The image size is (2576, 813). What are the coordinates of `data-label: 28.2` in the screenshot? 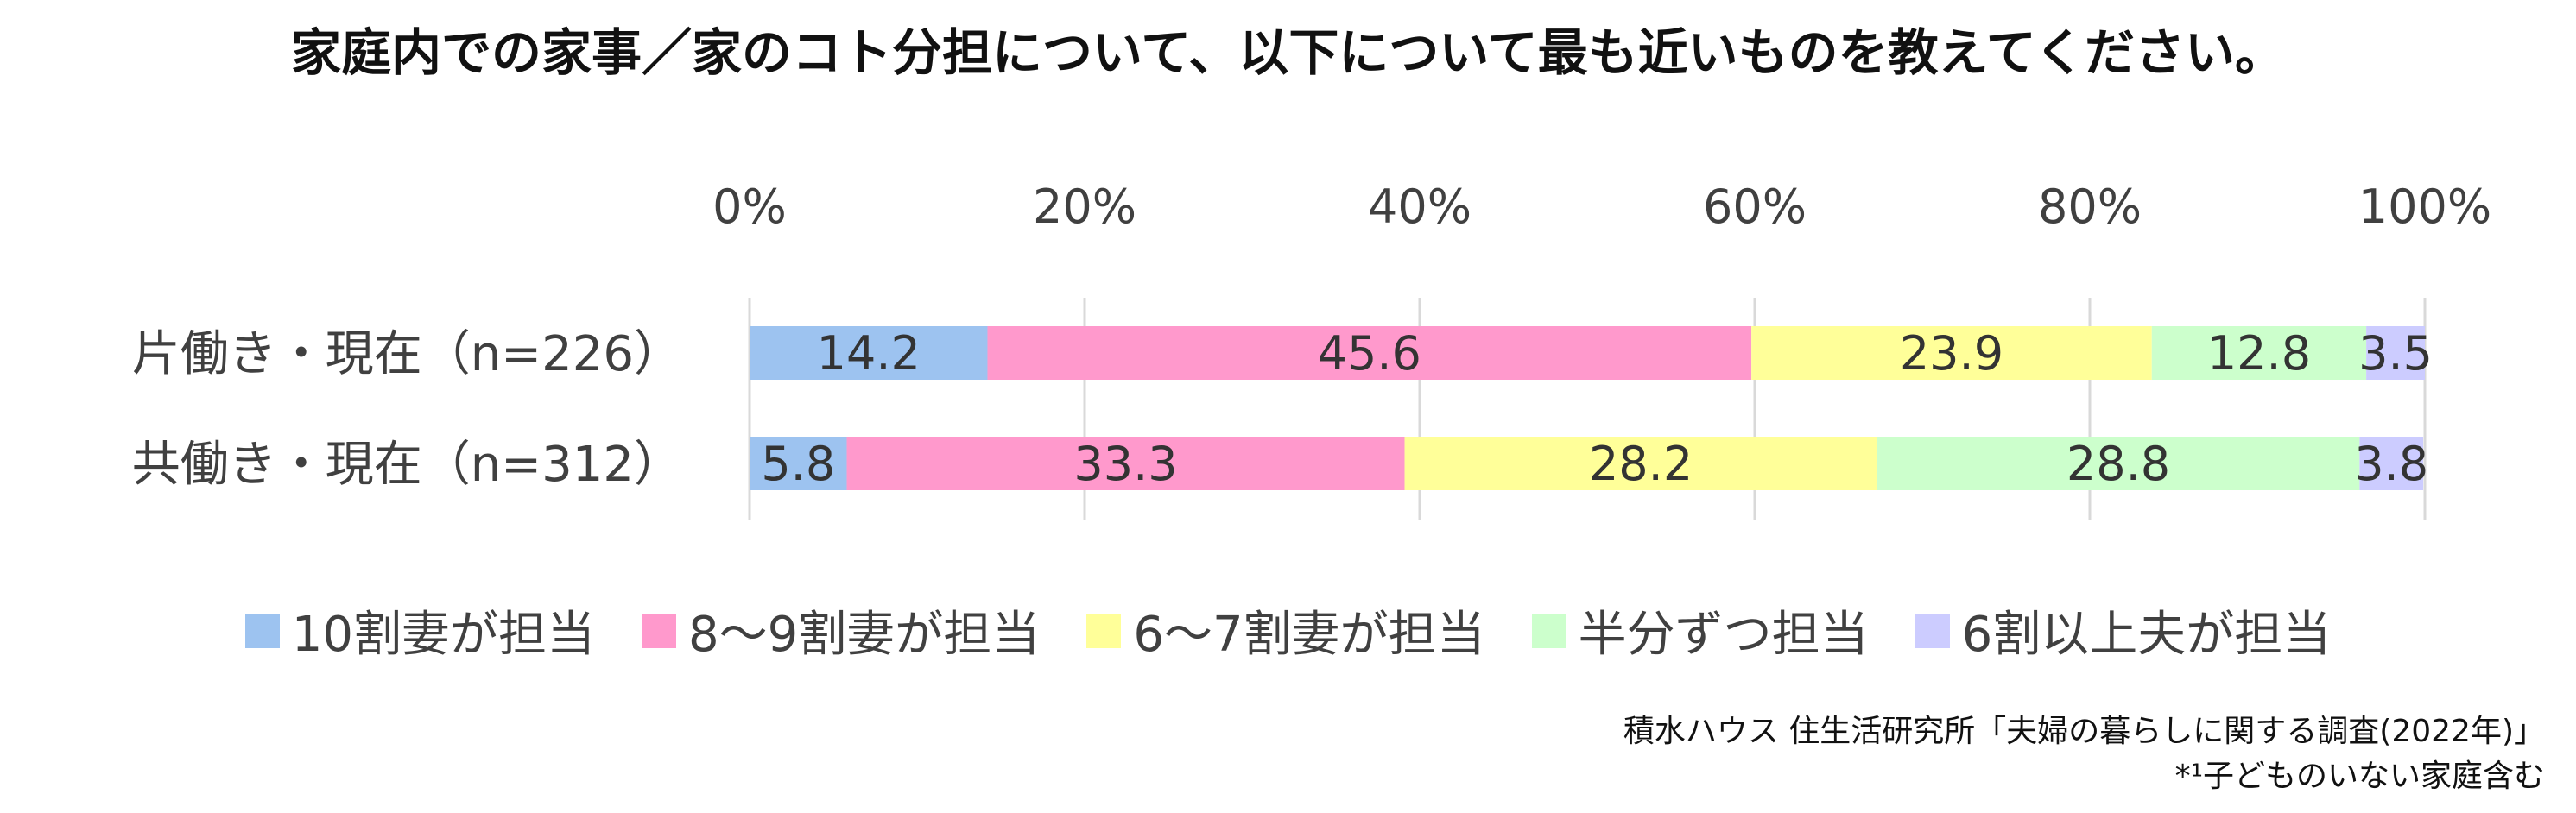 It's located at (1641, 464).